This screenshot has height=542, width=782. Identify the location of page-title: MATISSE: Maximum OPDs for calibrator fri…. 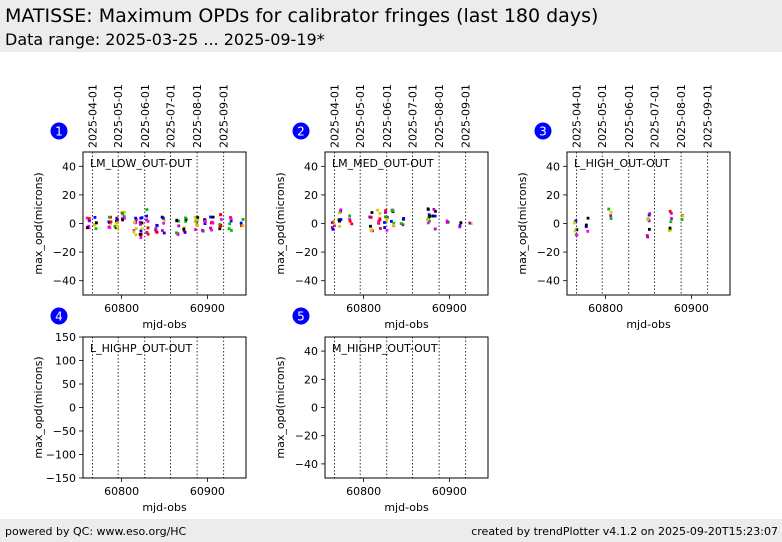
(302, 16).